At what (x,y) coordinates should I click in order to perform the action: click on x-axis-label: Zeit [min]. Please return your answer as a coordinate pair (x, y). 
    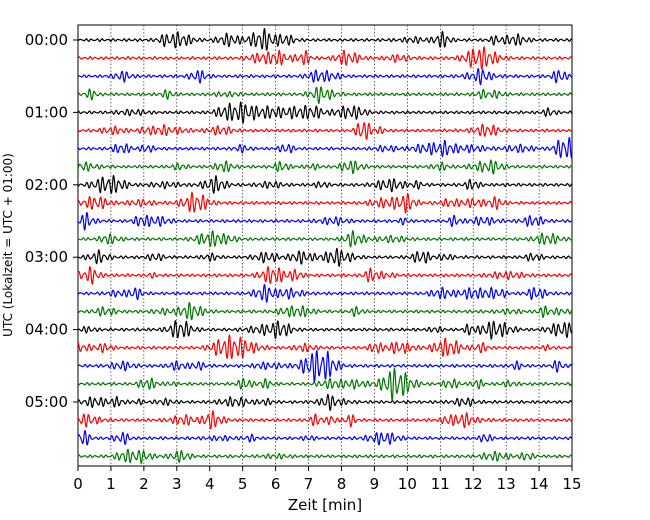
    Looking at the image, I should click on (325, 505).